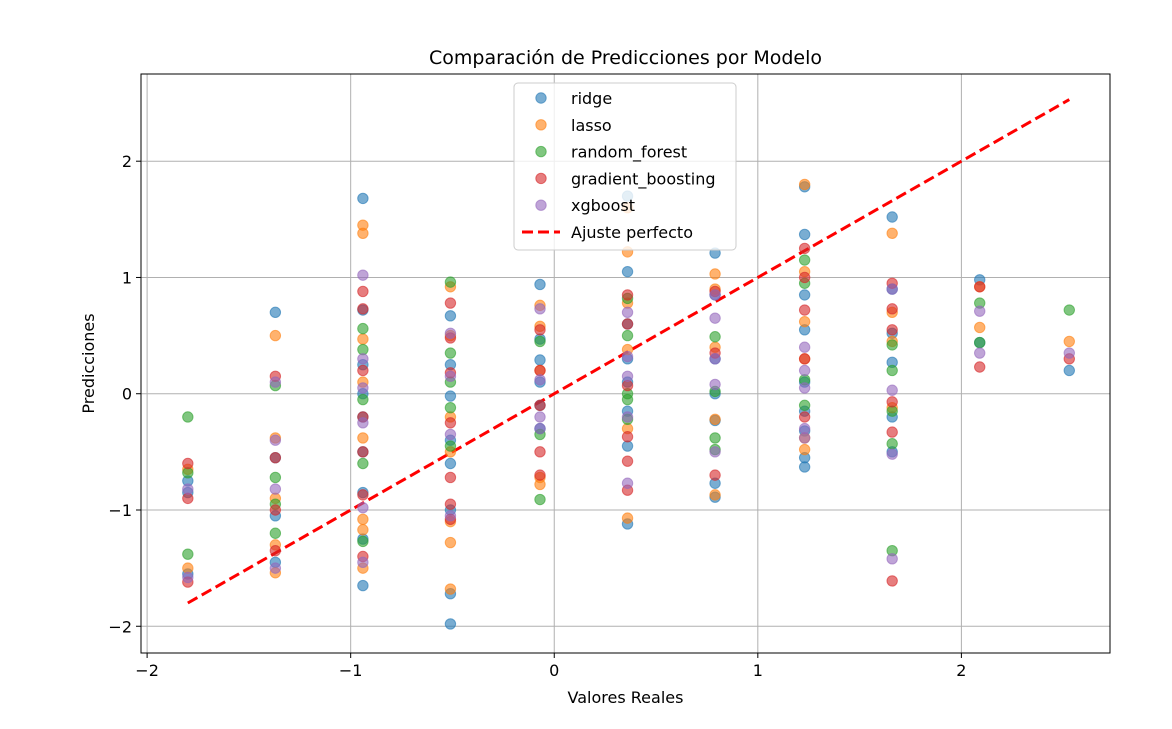 This screenshot has height=729, width=1172. What do you see at coordinates (625, 58) in the screenshot?
I see `chart-title: Comparación de Predicciones por Modelo` at bounding box center [625, 58].